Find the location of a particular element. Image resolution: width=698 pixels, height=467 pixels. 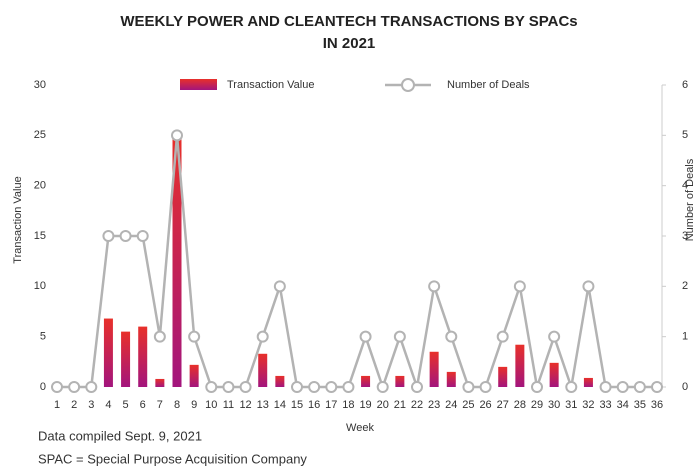

y2-tick-label: 2 is located at coordinates (685, 286).